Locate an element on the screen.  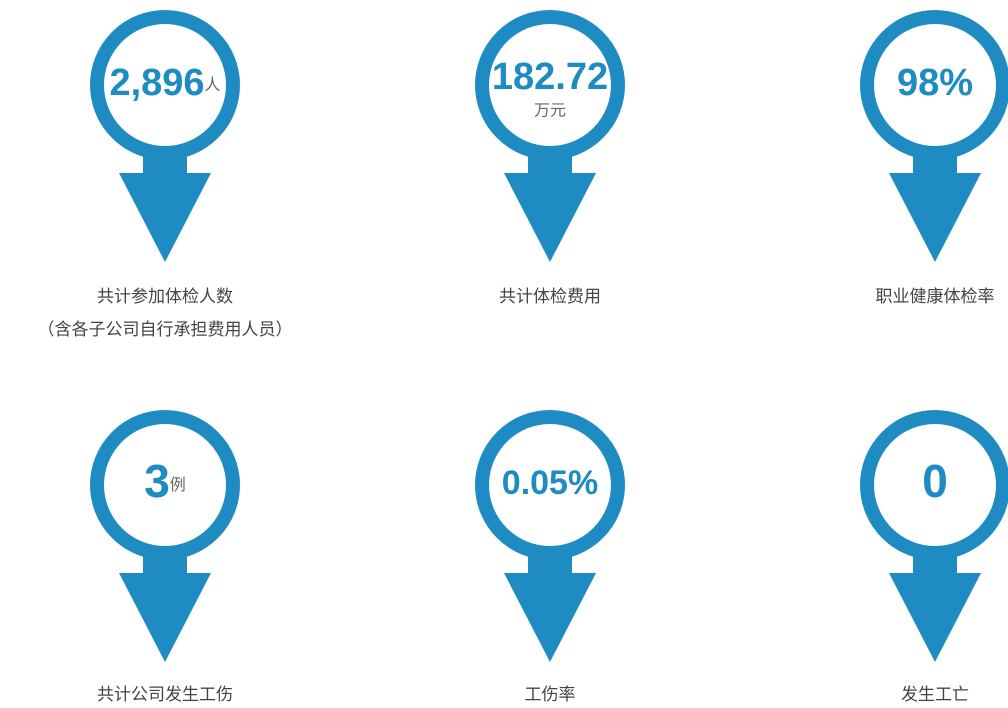
stat-item: 3例 共计公司发生工伤 is located at coordinates (165, 561).